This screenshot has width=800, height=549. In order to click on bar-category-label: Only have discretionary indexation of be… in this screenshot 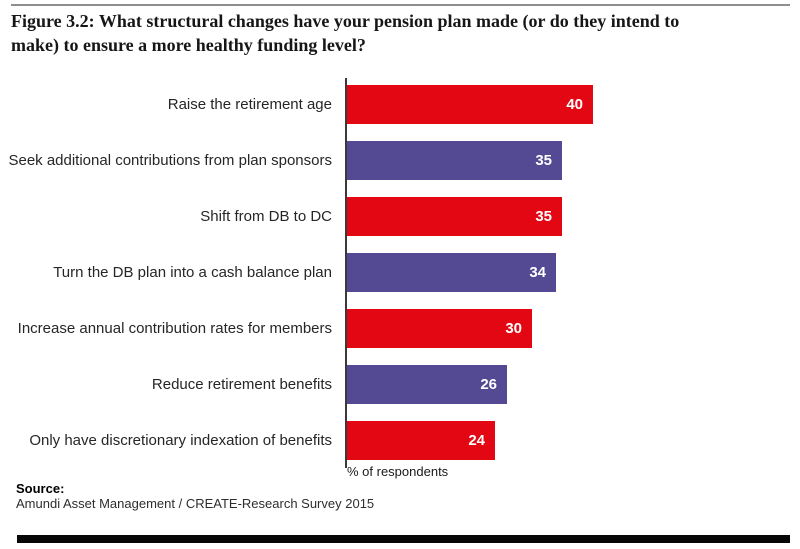, I will do `click(180, 440)`.